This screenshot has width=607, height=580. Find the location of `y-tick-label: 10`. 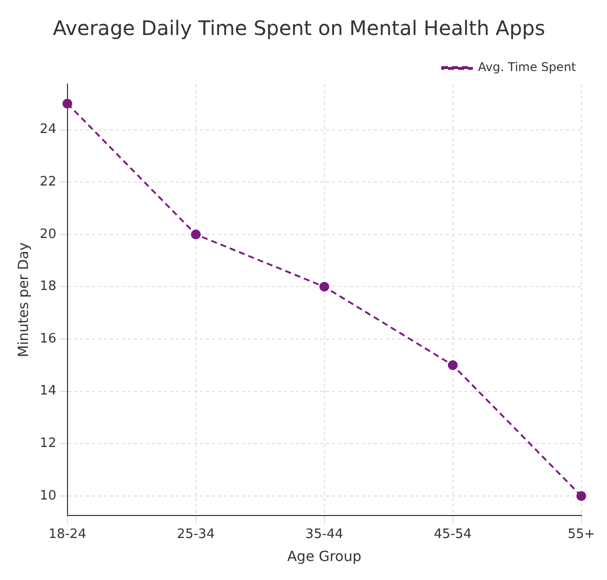

y-tick-label: 10 is located at coordinates (48, 496).